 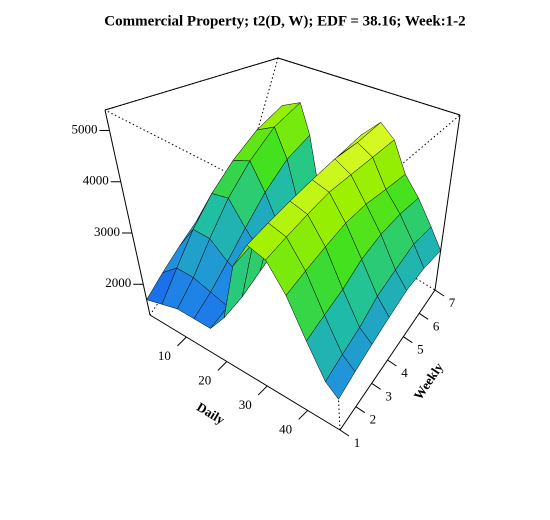 What do you see at coordinates (436, 325) in the screenshot?
I see `y-tick-label: 6` at bounding box center [436, 325].